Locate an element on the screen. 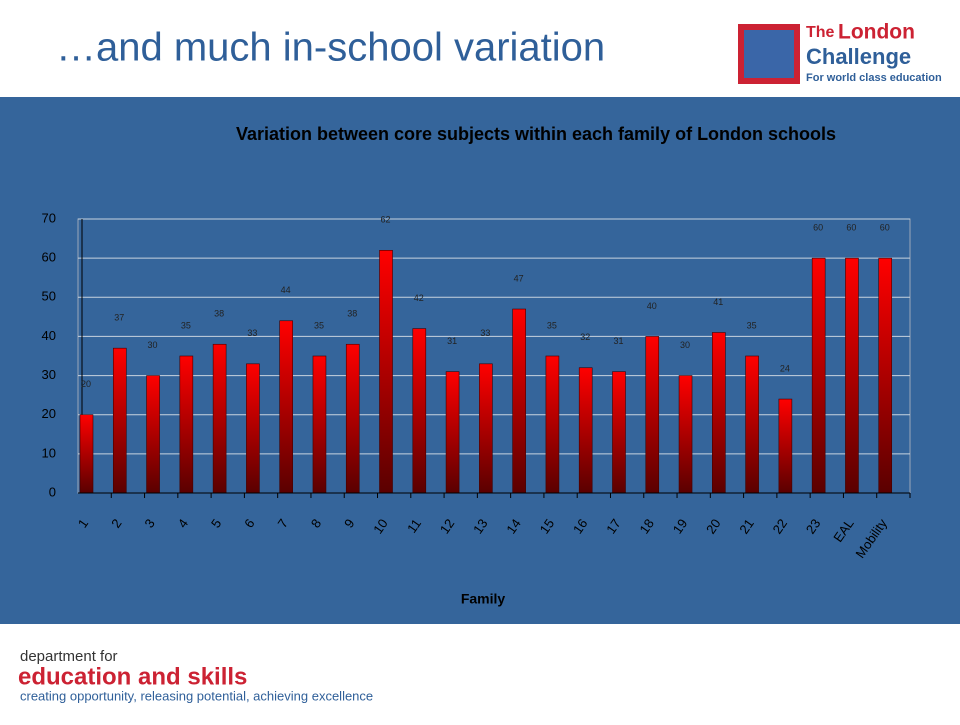 Image resolution: width=960 pixels, height=725 pixels. y-tick-label: 50 is located at coordinates (49, 296).